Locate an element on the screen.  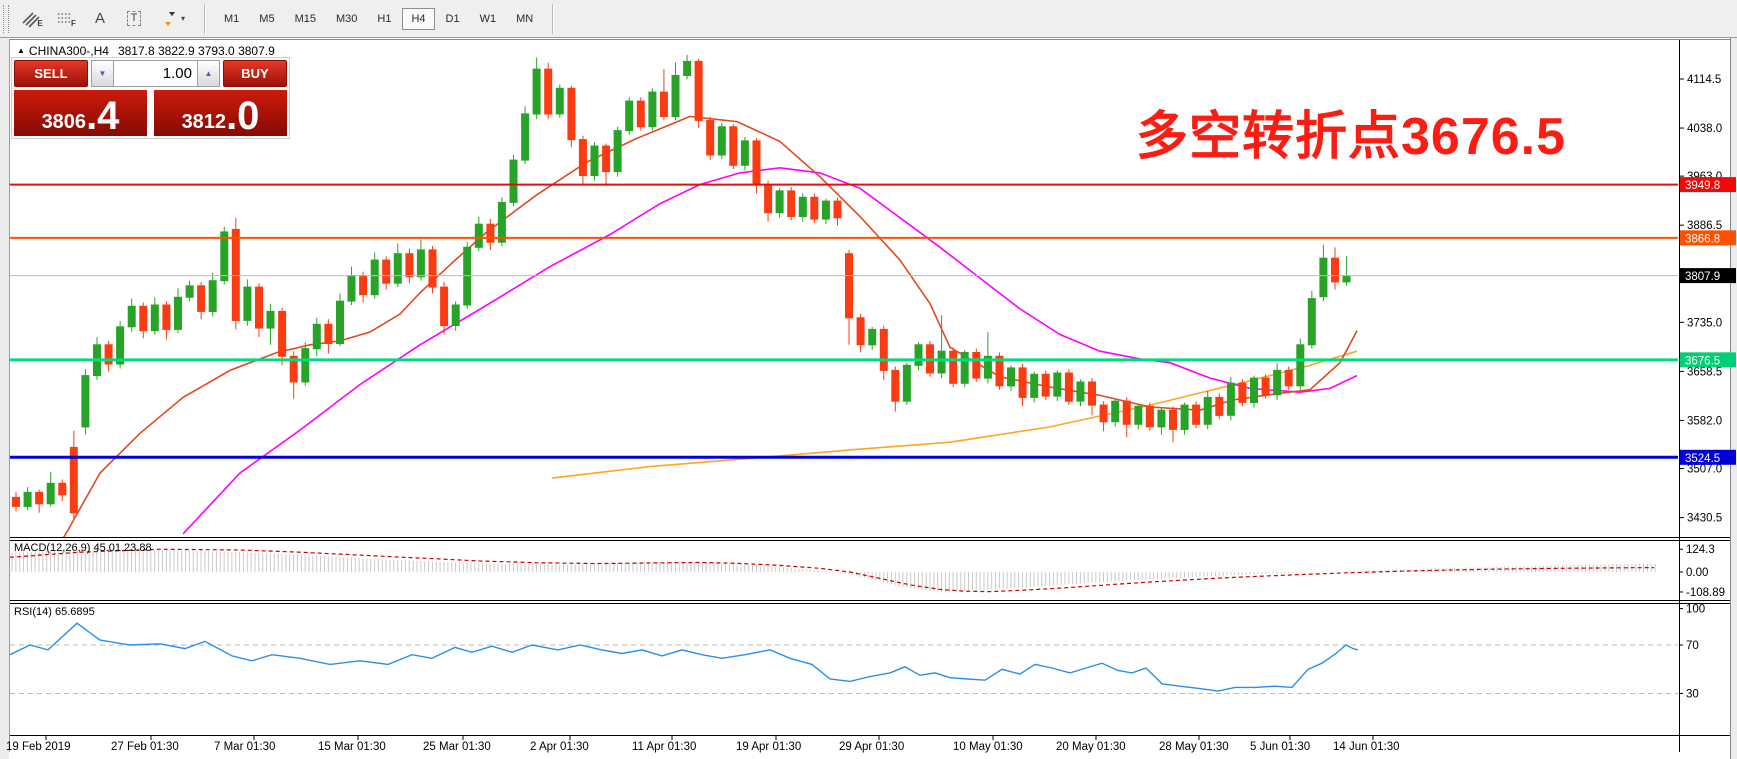
svg-text: 3886.5 is located at coordinates (1704, 226).